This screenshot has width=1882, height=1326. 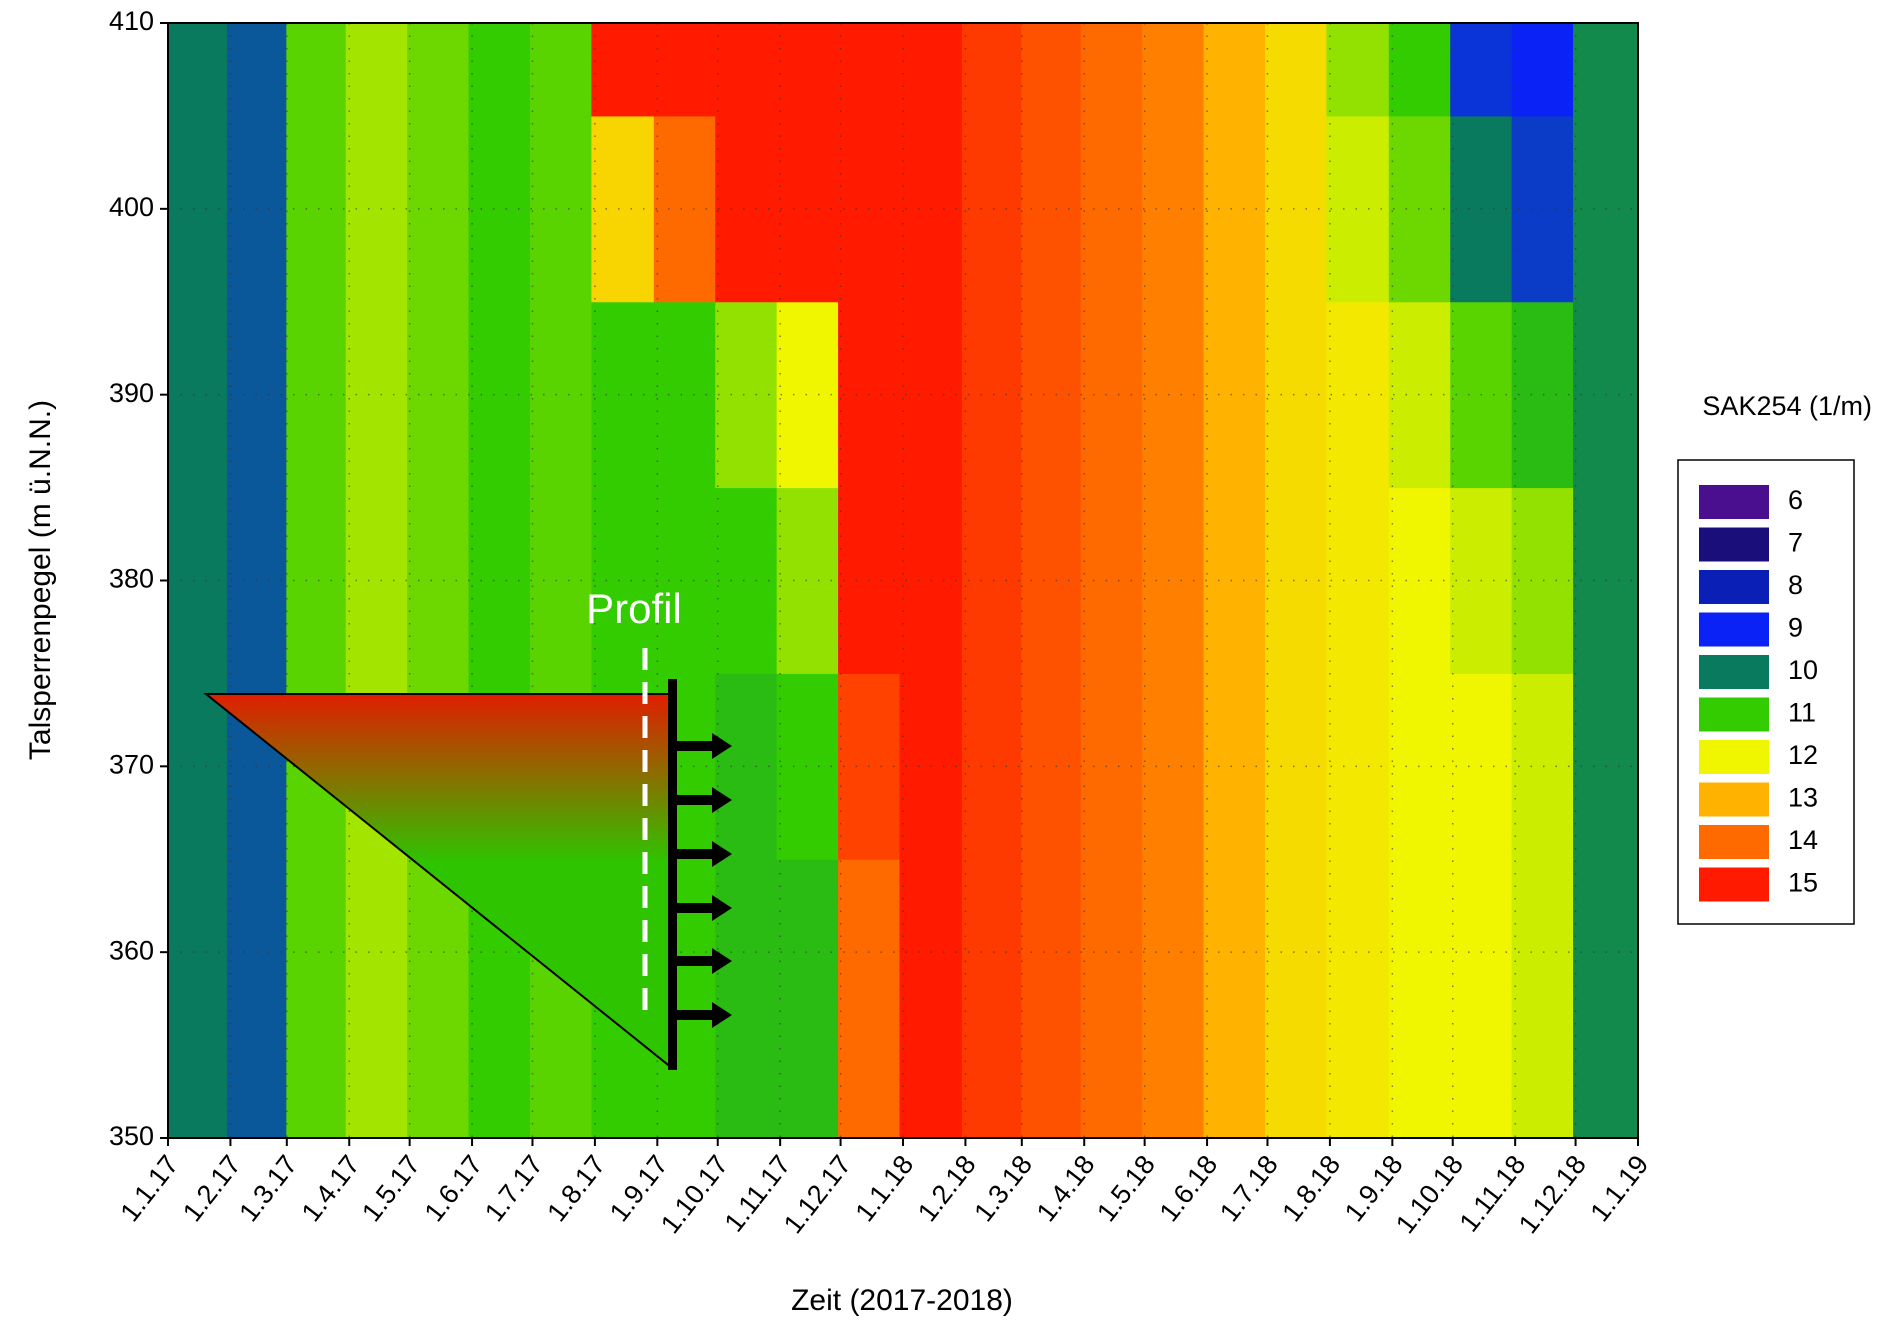 What do you see at coordinates (268, 1189) in the screenshot?
I see `x-tick-label: 1.3.17` at bounding box center [268, 1189].